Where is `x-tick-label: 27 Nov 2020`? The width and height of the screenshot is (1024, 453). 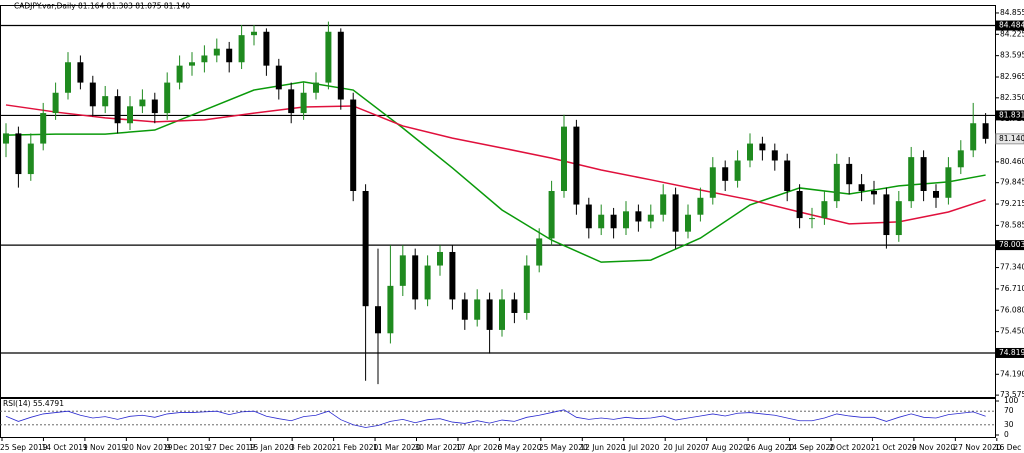 x-tick-label: 27 Nov 2020 is located at coordinates (977, 447).